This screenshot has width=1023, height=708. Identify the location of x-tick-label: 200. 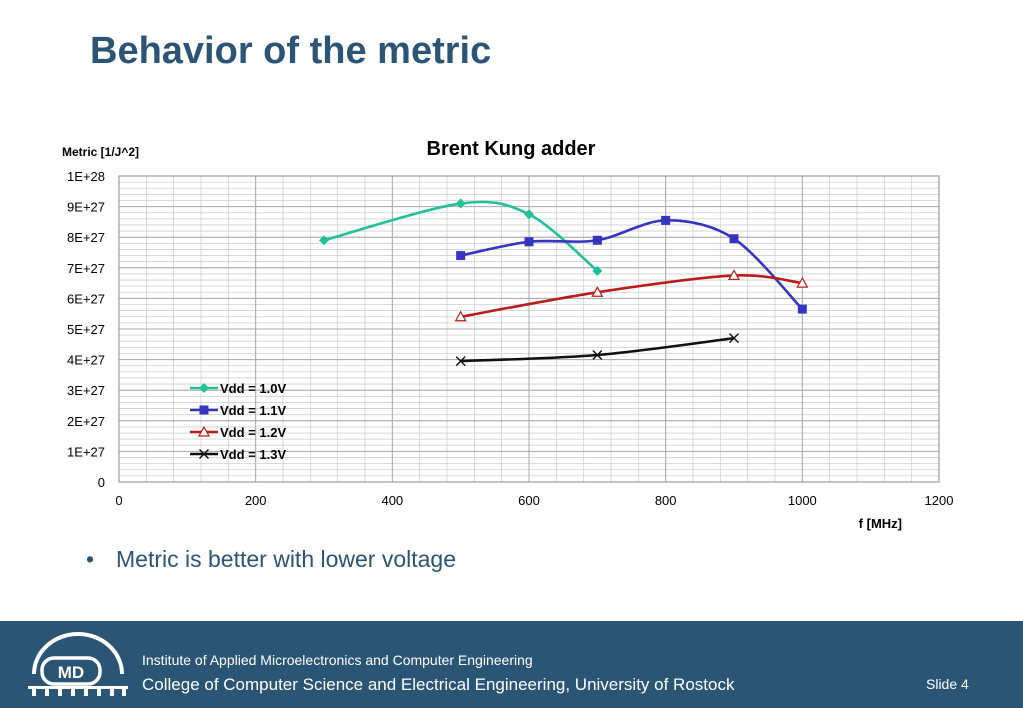
(256, 500).